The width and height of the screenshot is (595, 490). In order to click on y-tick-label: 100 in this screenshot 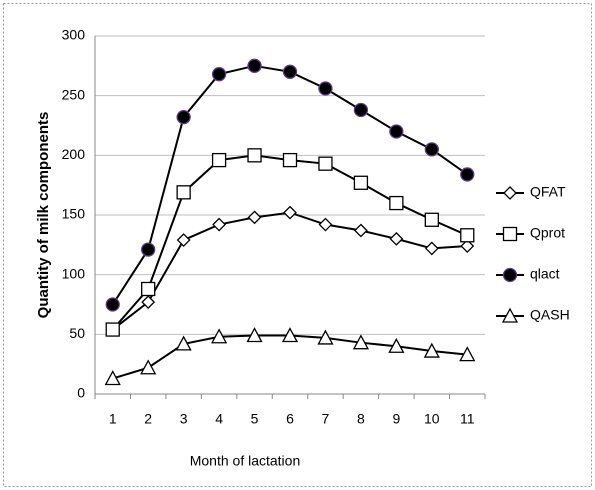, I will do `click(74, 273)`.